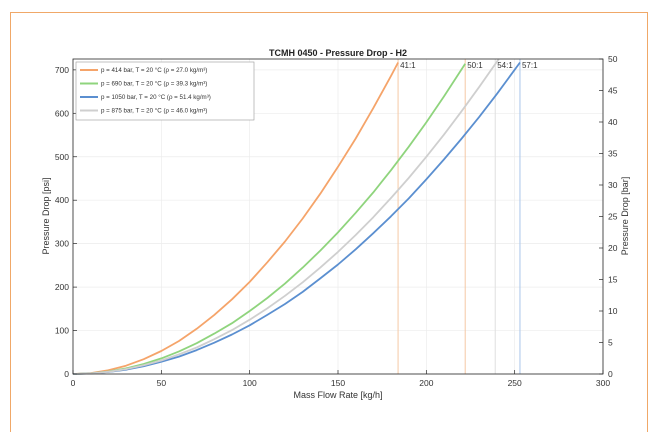  Describe the element at coordinates (154, 70) in the screenshot. I see `legend-entry-label: p = 414 bar, T = 20 °C (ρ = 27.0 kg/m³)` at that location.